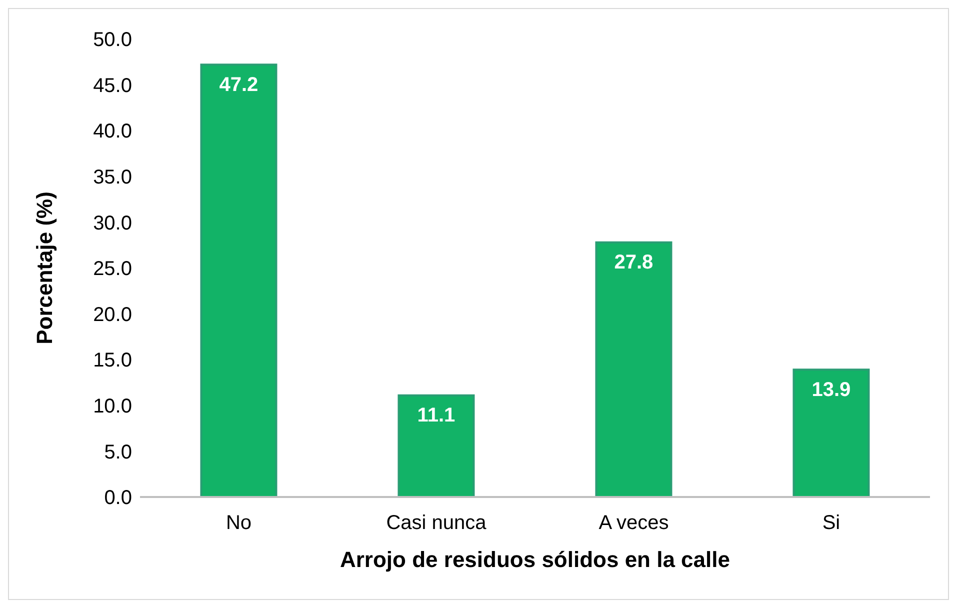 Image resolution: width=955 pixels, height=603 pixels. I want to click on x-tick-label: A veces, so click(633, 523).